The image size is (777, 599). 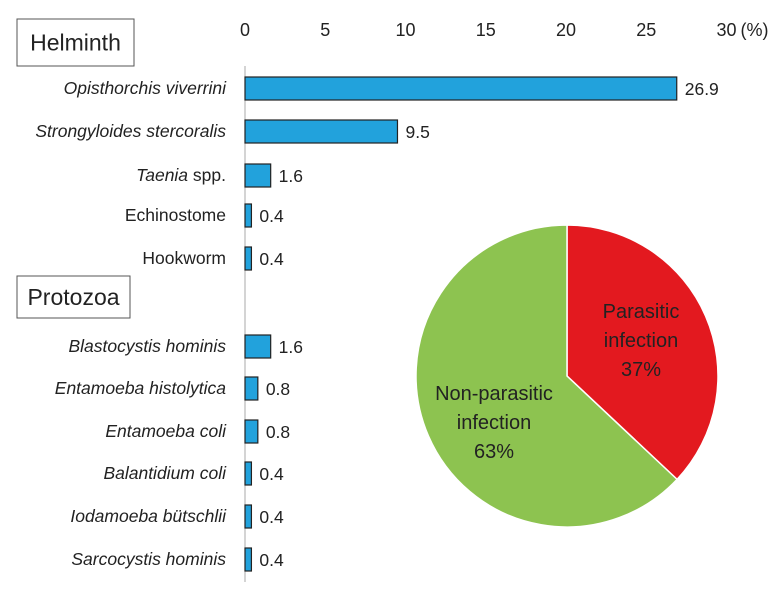 I want to click on group-header-protozoa: Protozoa, so click(x=73, y=297).